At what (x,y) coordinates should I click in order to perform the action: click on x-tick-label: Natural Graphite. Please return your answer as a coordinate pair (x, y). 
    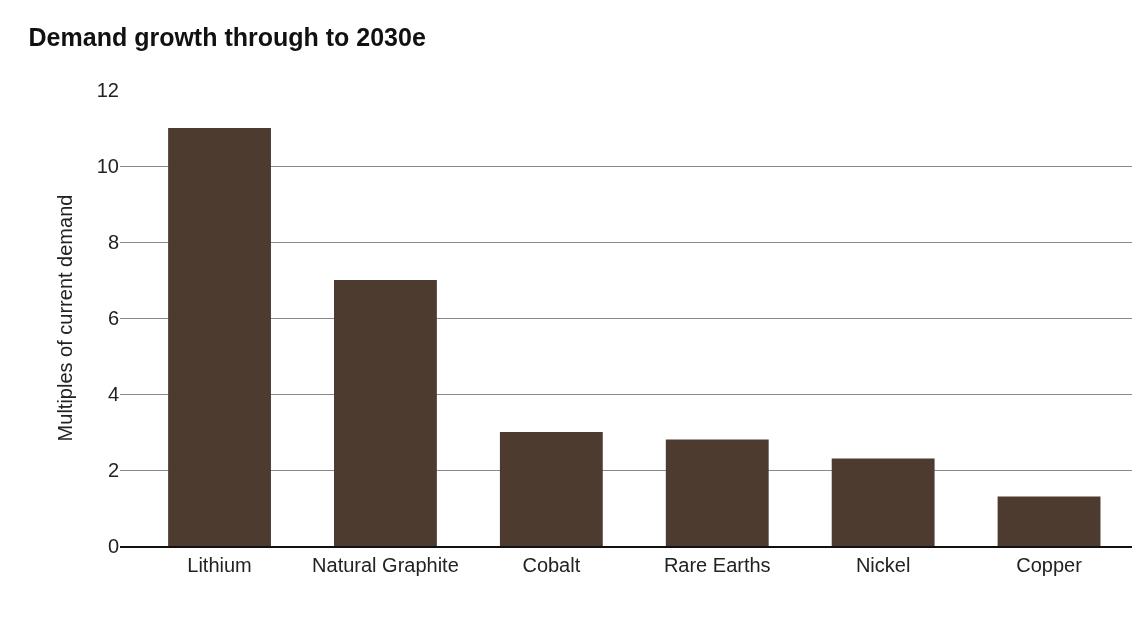
    Looking at the image, I should click on (385, 565).